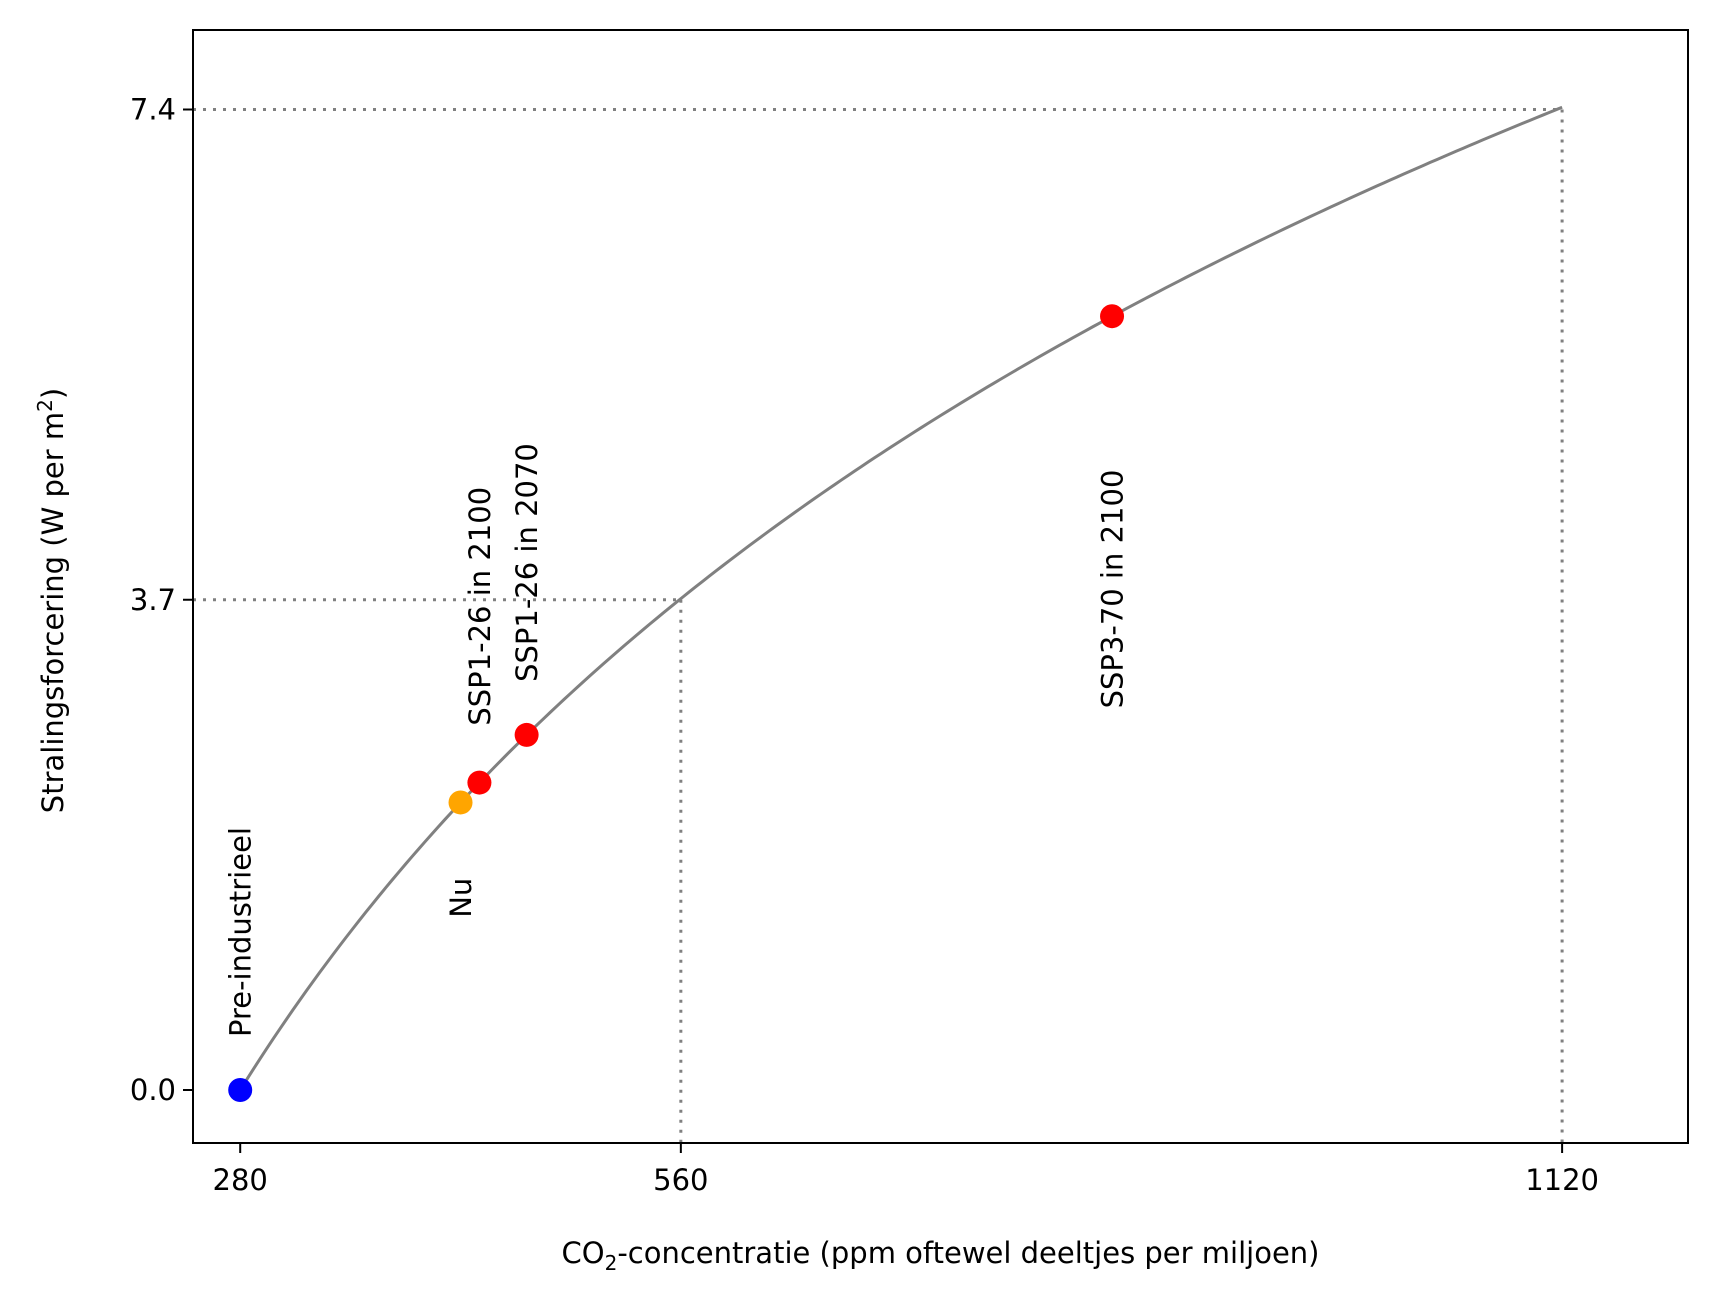  I want to click on annotation-4: SSP3-70 in 2100, so click(1112, 589).